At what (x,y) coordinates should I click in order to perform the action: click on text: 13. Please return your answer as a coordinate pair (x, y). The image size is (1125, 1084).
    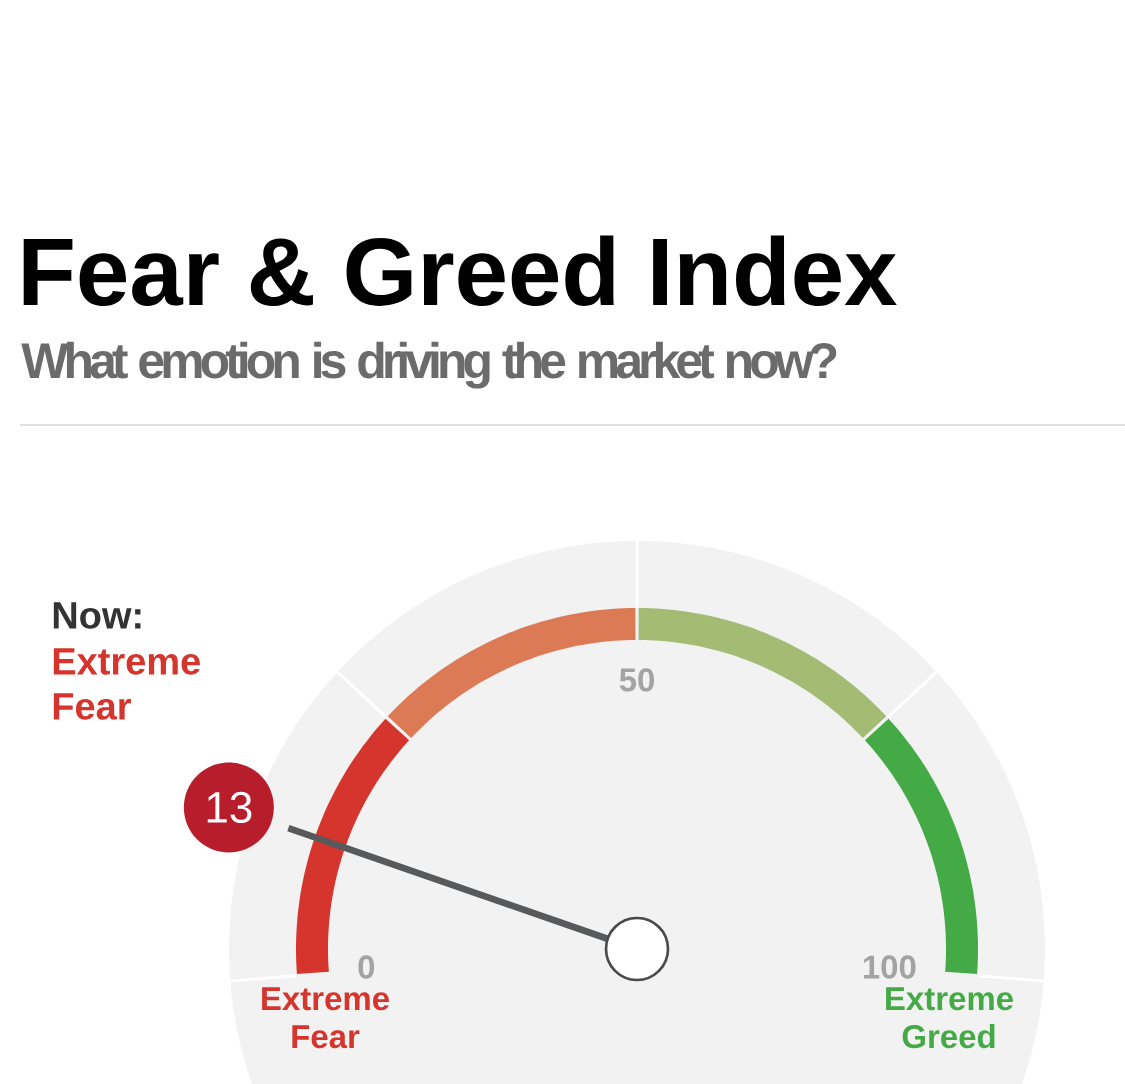
    Looking at the image, I should click on (229, 807).